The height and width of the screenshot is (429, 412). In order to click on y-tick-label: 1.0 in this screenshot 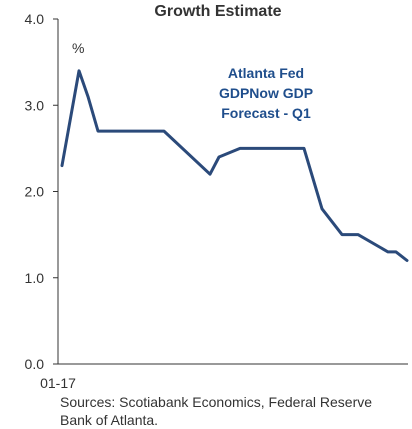, I will do `click(35, 278)`.